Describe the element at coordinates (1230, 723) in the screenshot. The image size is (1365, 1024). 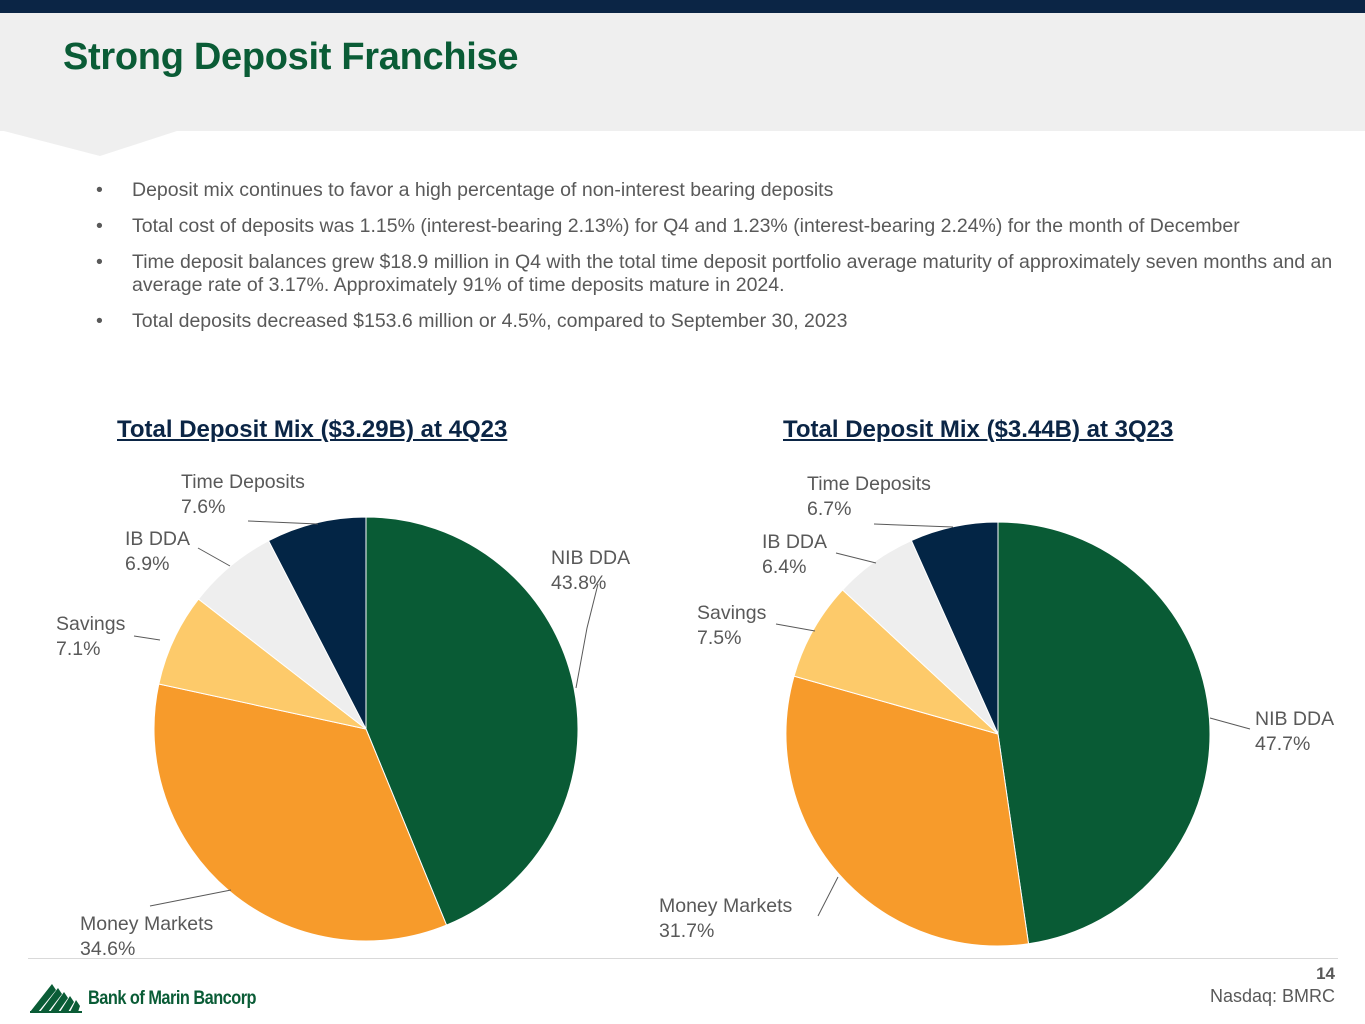
I see `pie-3q23-leader-nib-dda` at that location.